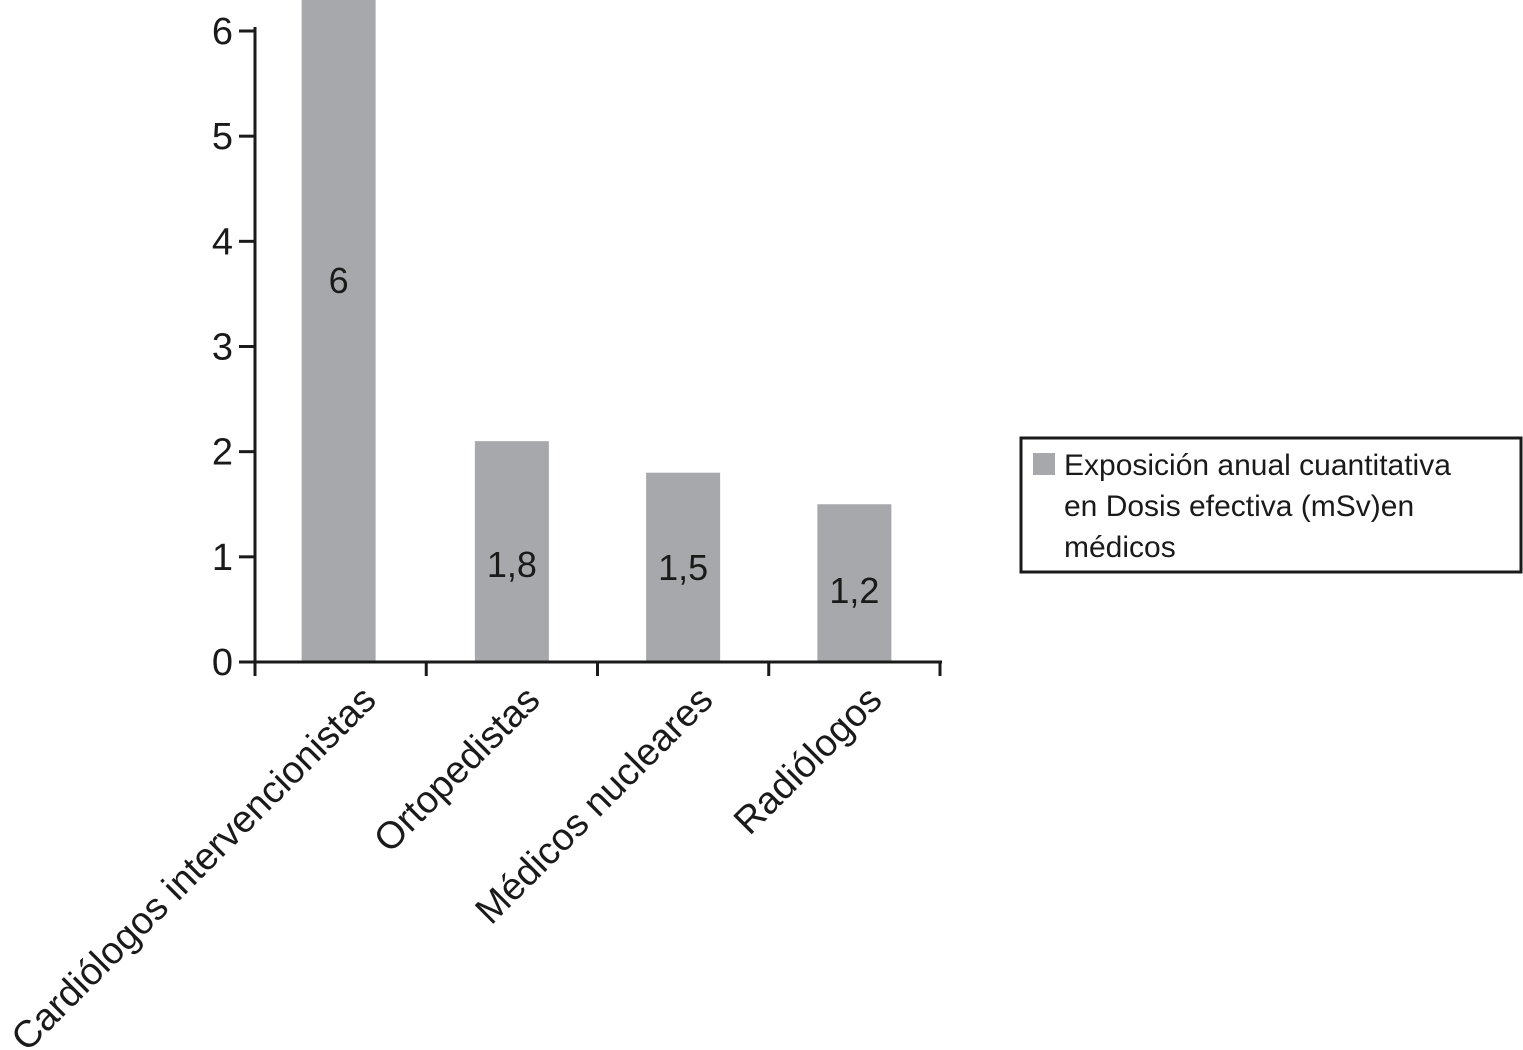 This screenshot has width=1523, height=1050. I want to click on legend-label-line-2: en Dosis efectiva (mSv)en, so click(1239, 506).